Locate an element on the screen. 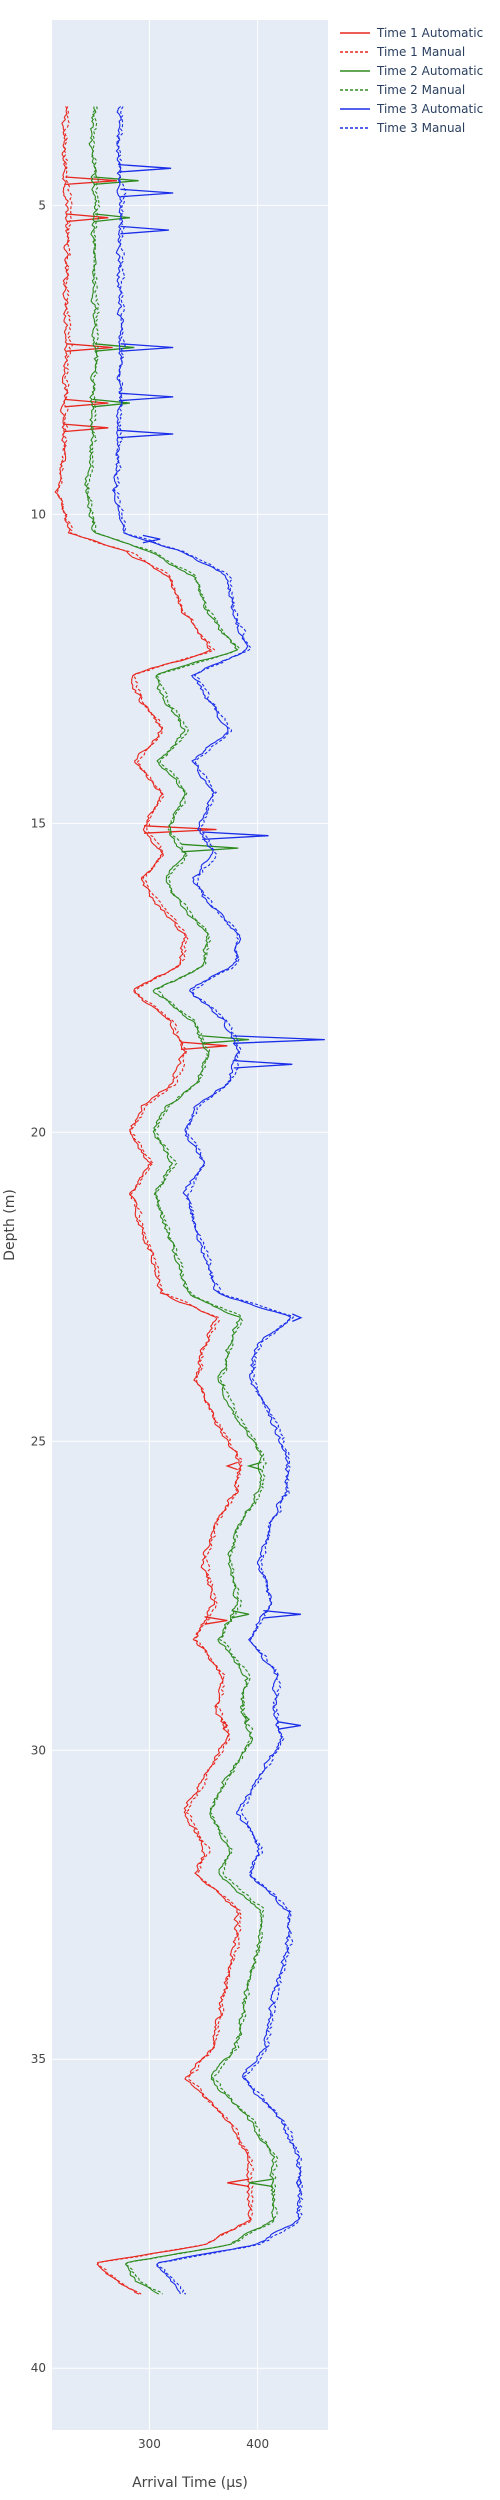 Image resolution: width=500 pixels, height=2500 pixels. y-tick-labels: 5 10 15 20 25 30 35 40 is located at coordinates (38, 1286).